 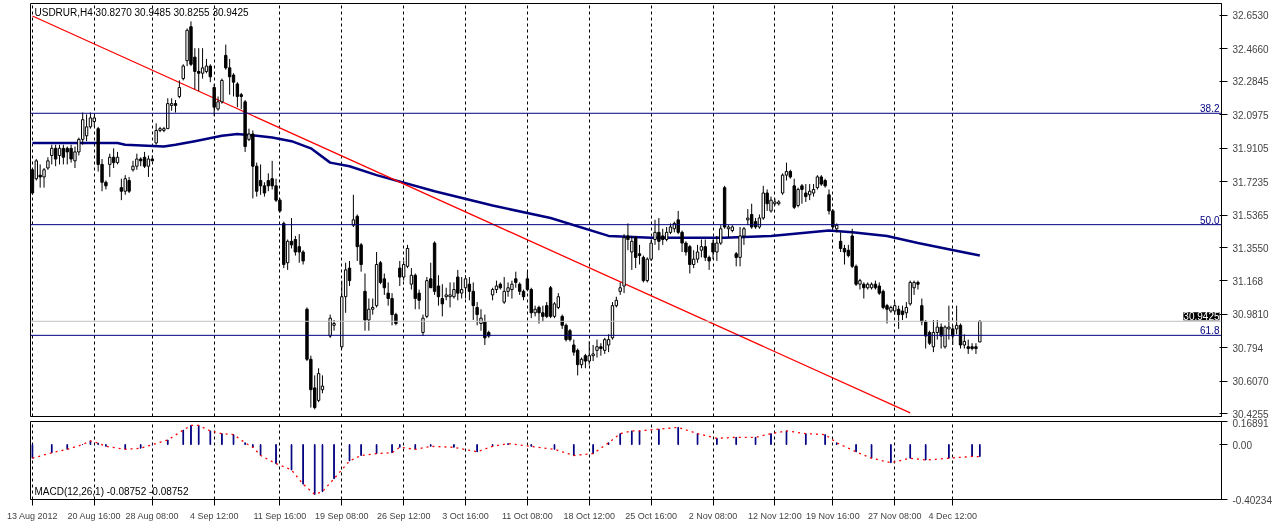 I want to click on chart-title: USDRUR,H4 30.8270 30.9485 30.8255 30.9425, so click(x=141, y=12).